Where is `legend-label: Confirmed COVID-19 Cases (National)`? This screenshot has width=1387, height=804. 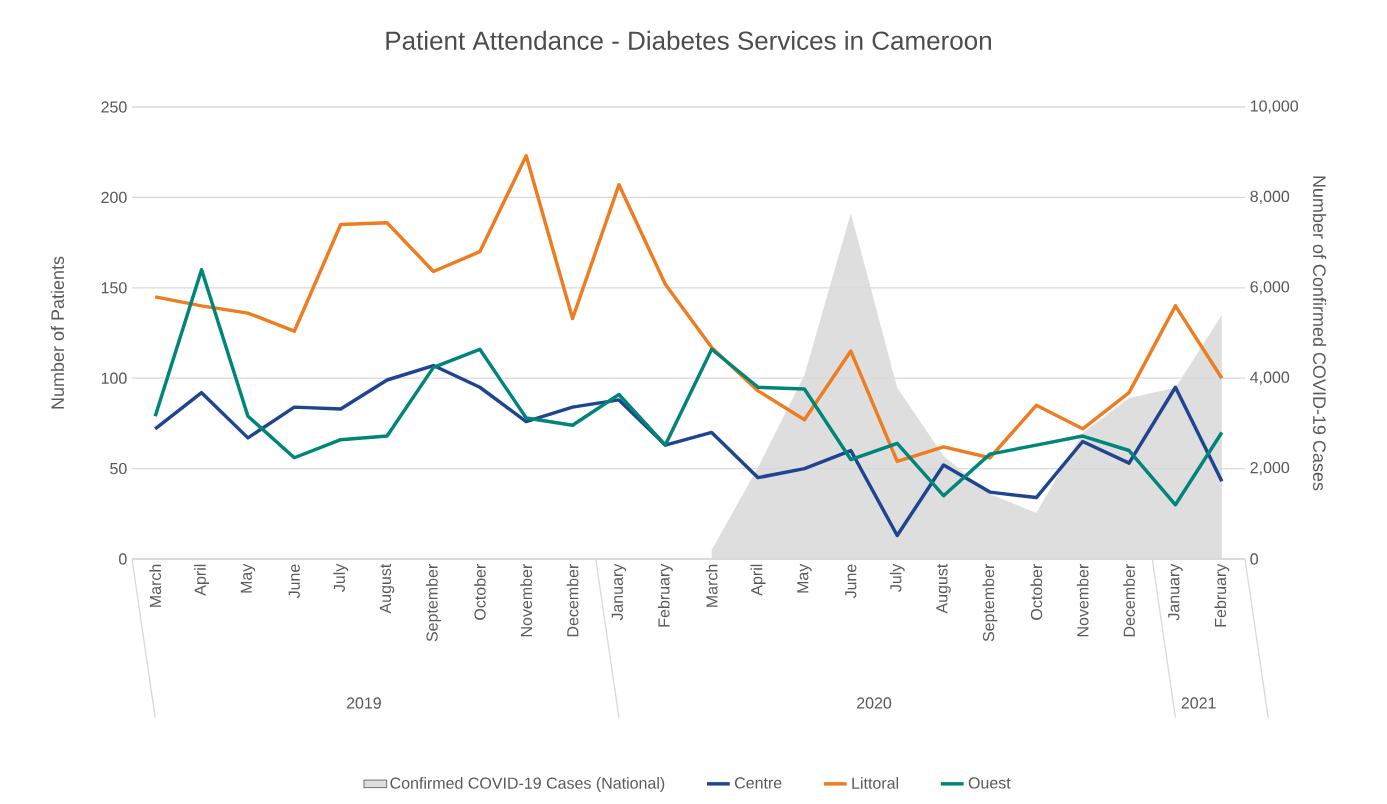
legend-label: Confirmed COVID-19 Cases (National) is located at coordinates (527, 784).